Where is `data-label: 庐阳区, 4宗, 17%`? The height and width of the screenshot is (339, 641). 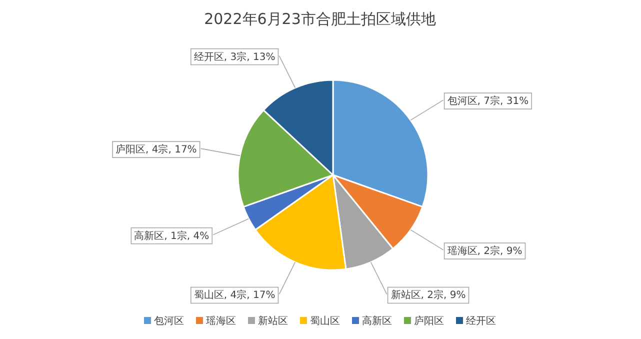 data-label: 庐阳区, 4宗, 17% is located at coordinates (156, 150).